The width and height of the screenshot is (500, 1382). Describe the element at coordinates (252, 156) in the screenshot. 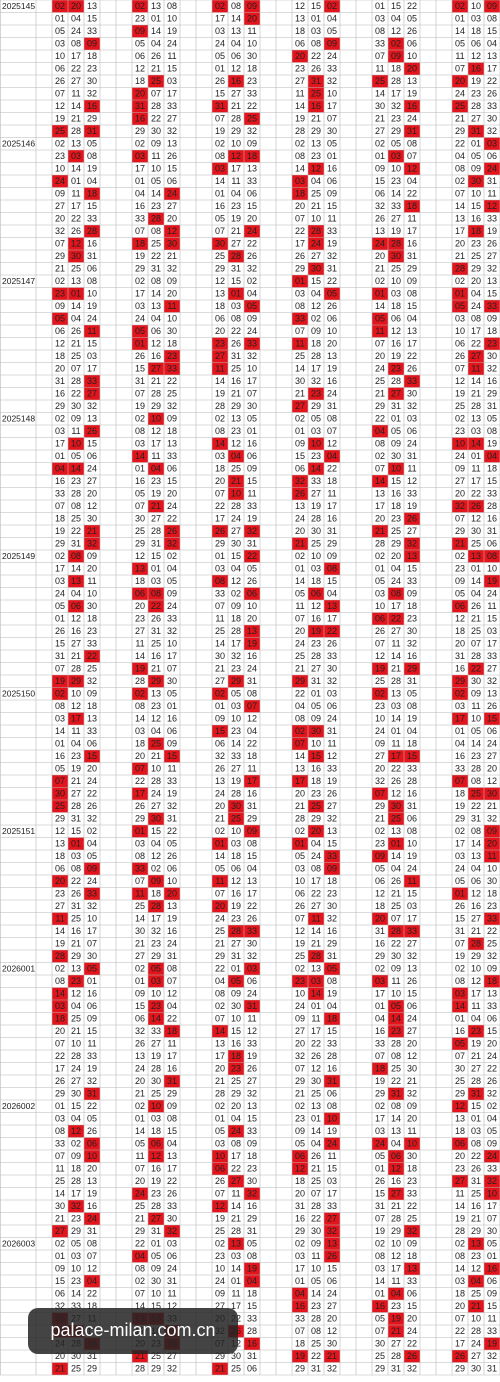

I see `cell-number: 18` at that location.